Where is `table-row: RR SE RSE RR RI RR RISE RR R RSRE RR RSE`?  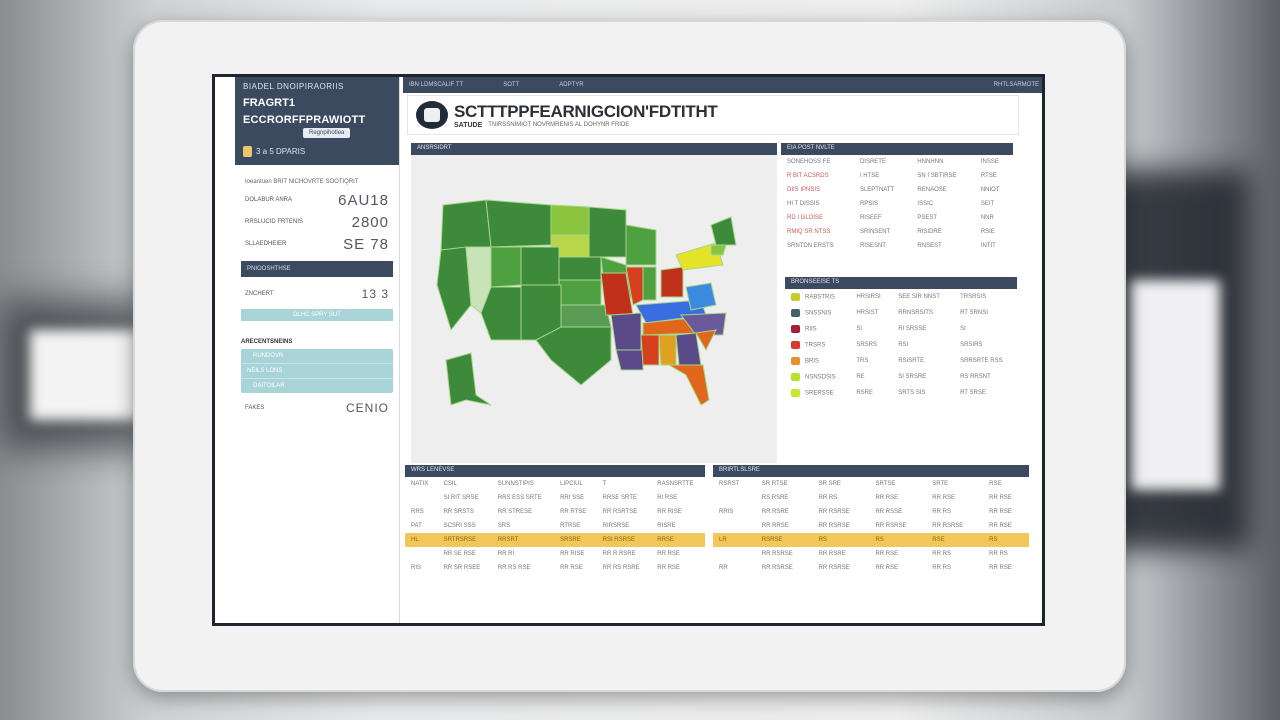
table-row: RR SE RSE RR RI RR RISE RR R RSRE RR RSE is located at coordinates (561, 554).